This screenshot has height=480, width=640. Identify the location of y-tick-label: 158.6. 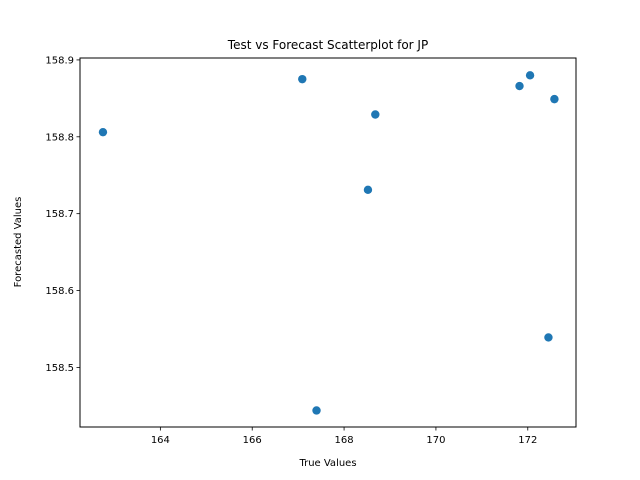
(59, 291).